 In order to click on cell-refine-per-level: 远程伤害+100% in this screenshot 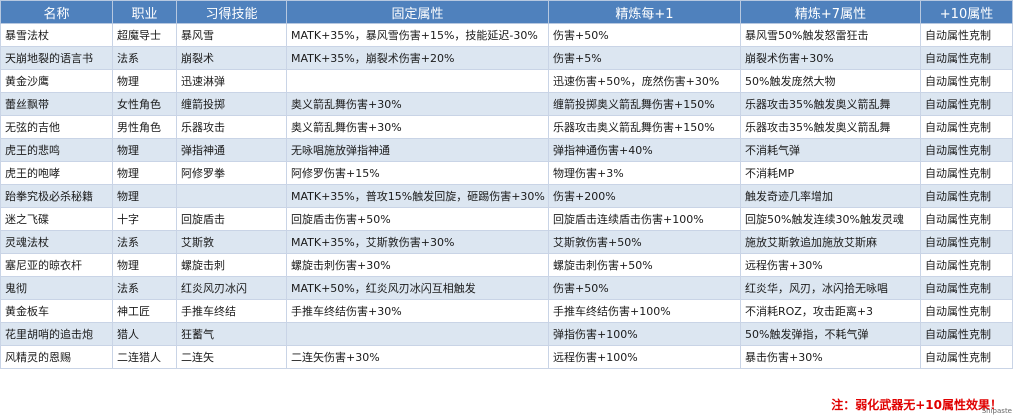, I will do `click(644, 357)`.